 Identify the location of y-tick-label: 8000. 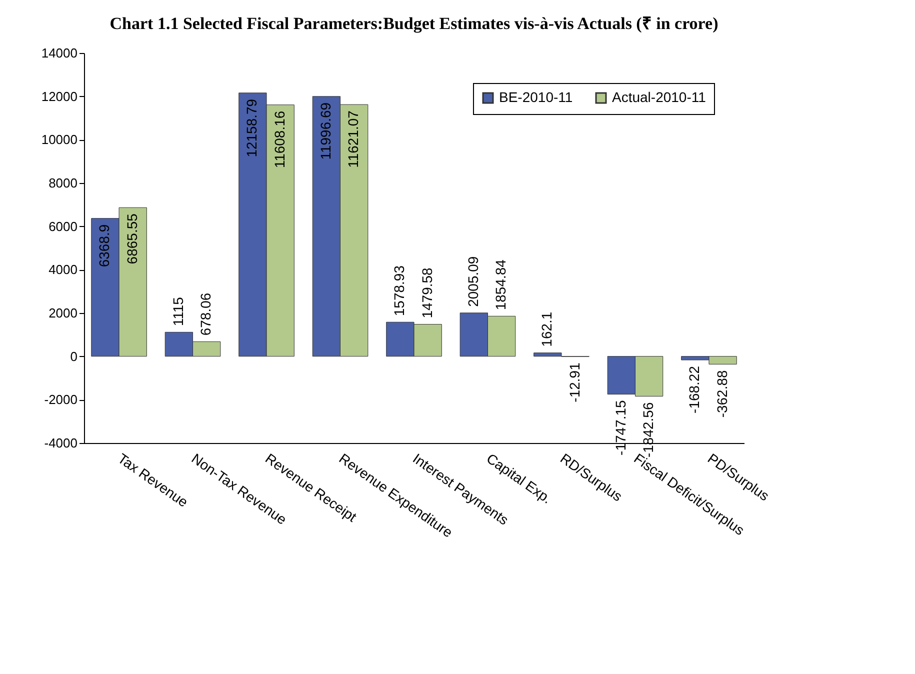
(63, 183).